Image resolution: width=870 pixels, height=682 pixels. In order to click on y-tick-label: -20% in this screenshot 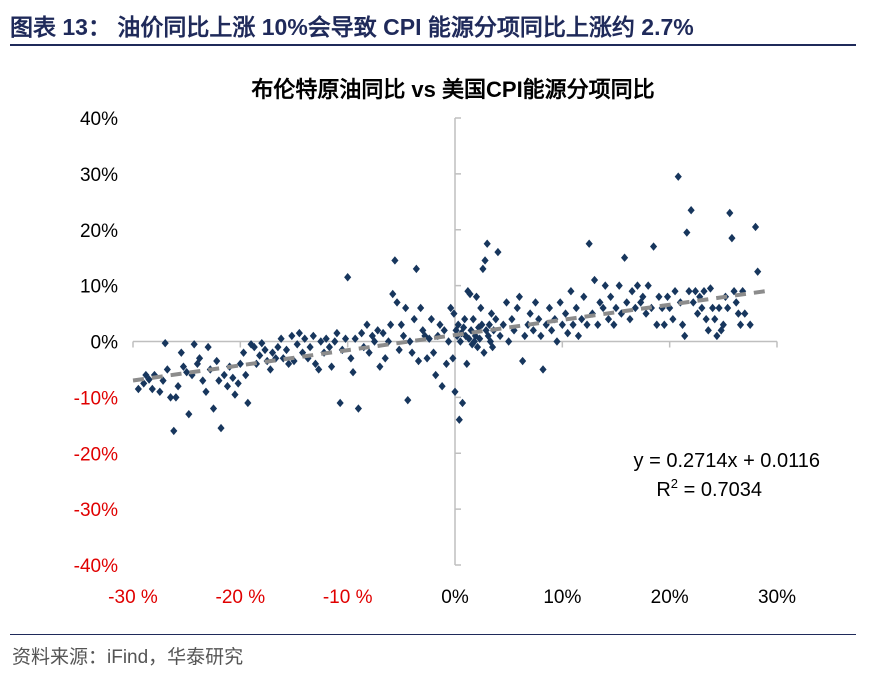, I will do `click(96, 454)`.